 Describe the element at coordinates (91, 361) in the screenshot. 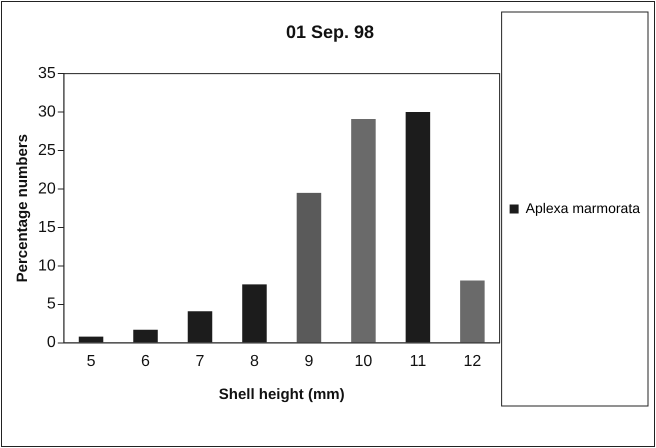

I see `x-tick-label: 5` at that location.